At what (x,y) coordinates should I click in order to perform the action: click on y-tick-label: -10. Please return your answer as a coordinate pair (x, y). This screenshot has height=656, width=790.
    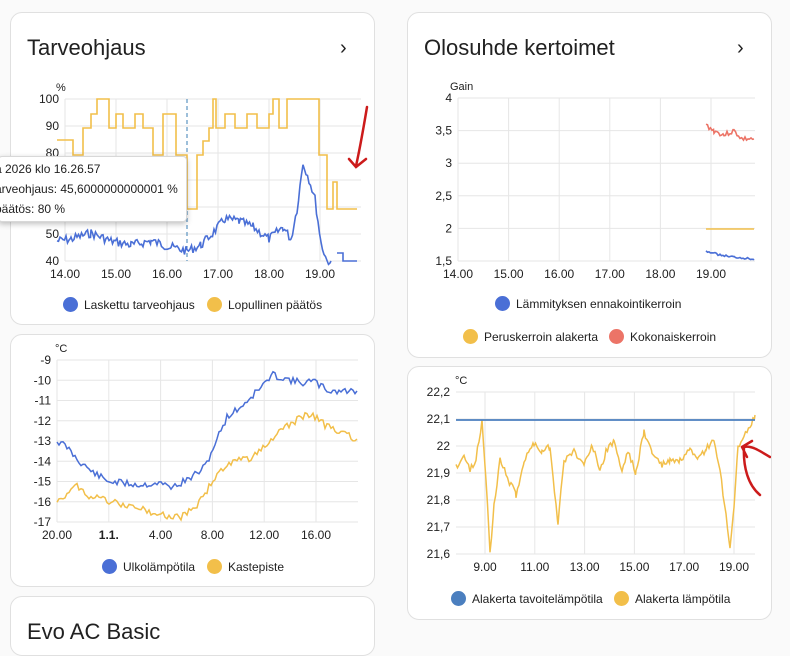
    Looking at the image, I should click on (43, 380).